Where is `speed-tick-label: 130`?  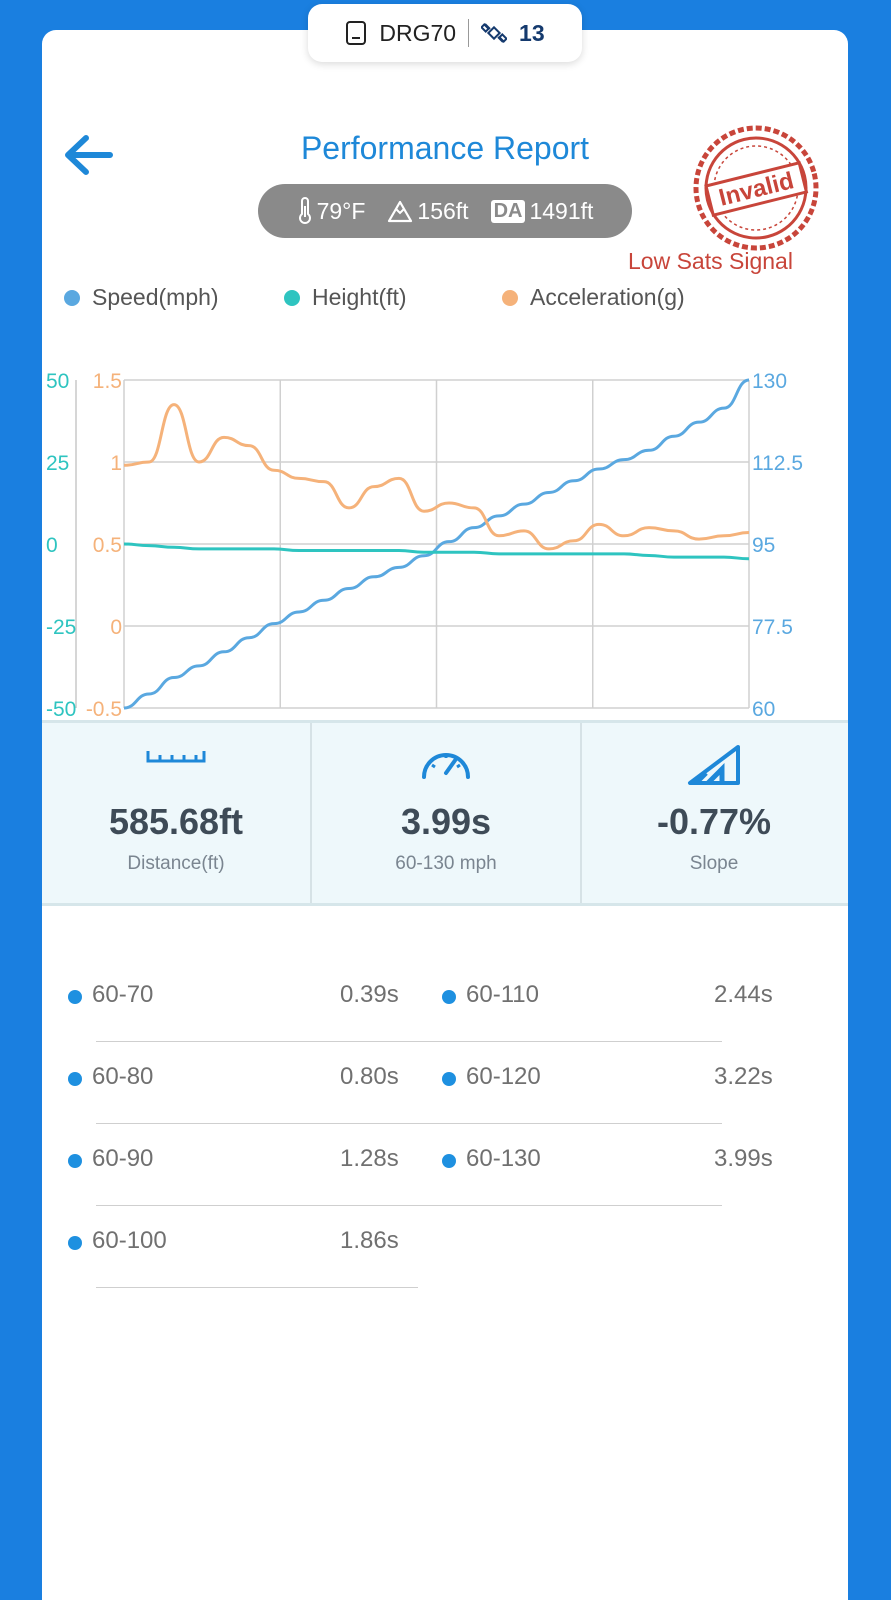
speed-tick-label: 130 is located at coordinates (769, 381).